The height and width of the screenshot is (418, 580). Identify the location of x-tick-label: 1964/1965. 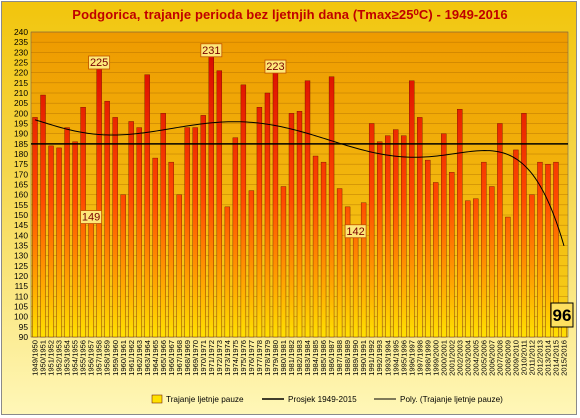
(155, 358).